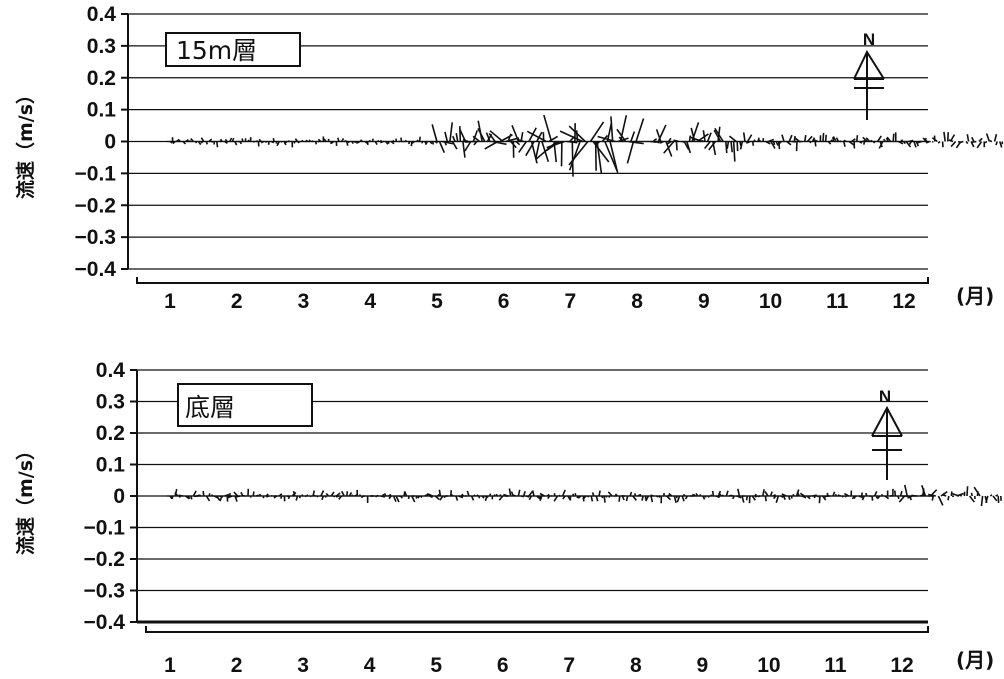  I want to click on x-tick-label: 11, so click(837, 301).